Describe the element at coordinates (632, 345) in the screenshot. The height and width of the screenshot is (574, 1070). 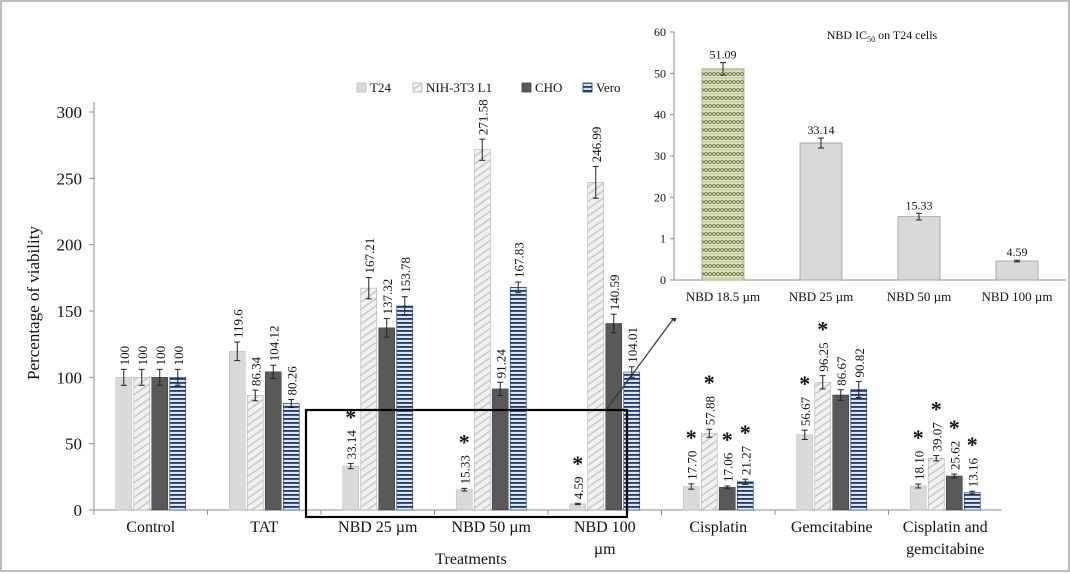
I see `data-label: 104.01` at that location.